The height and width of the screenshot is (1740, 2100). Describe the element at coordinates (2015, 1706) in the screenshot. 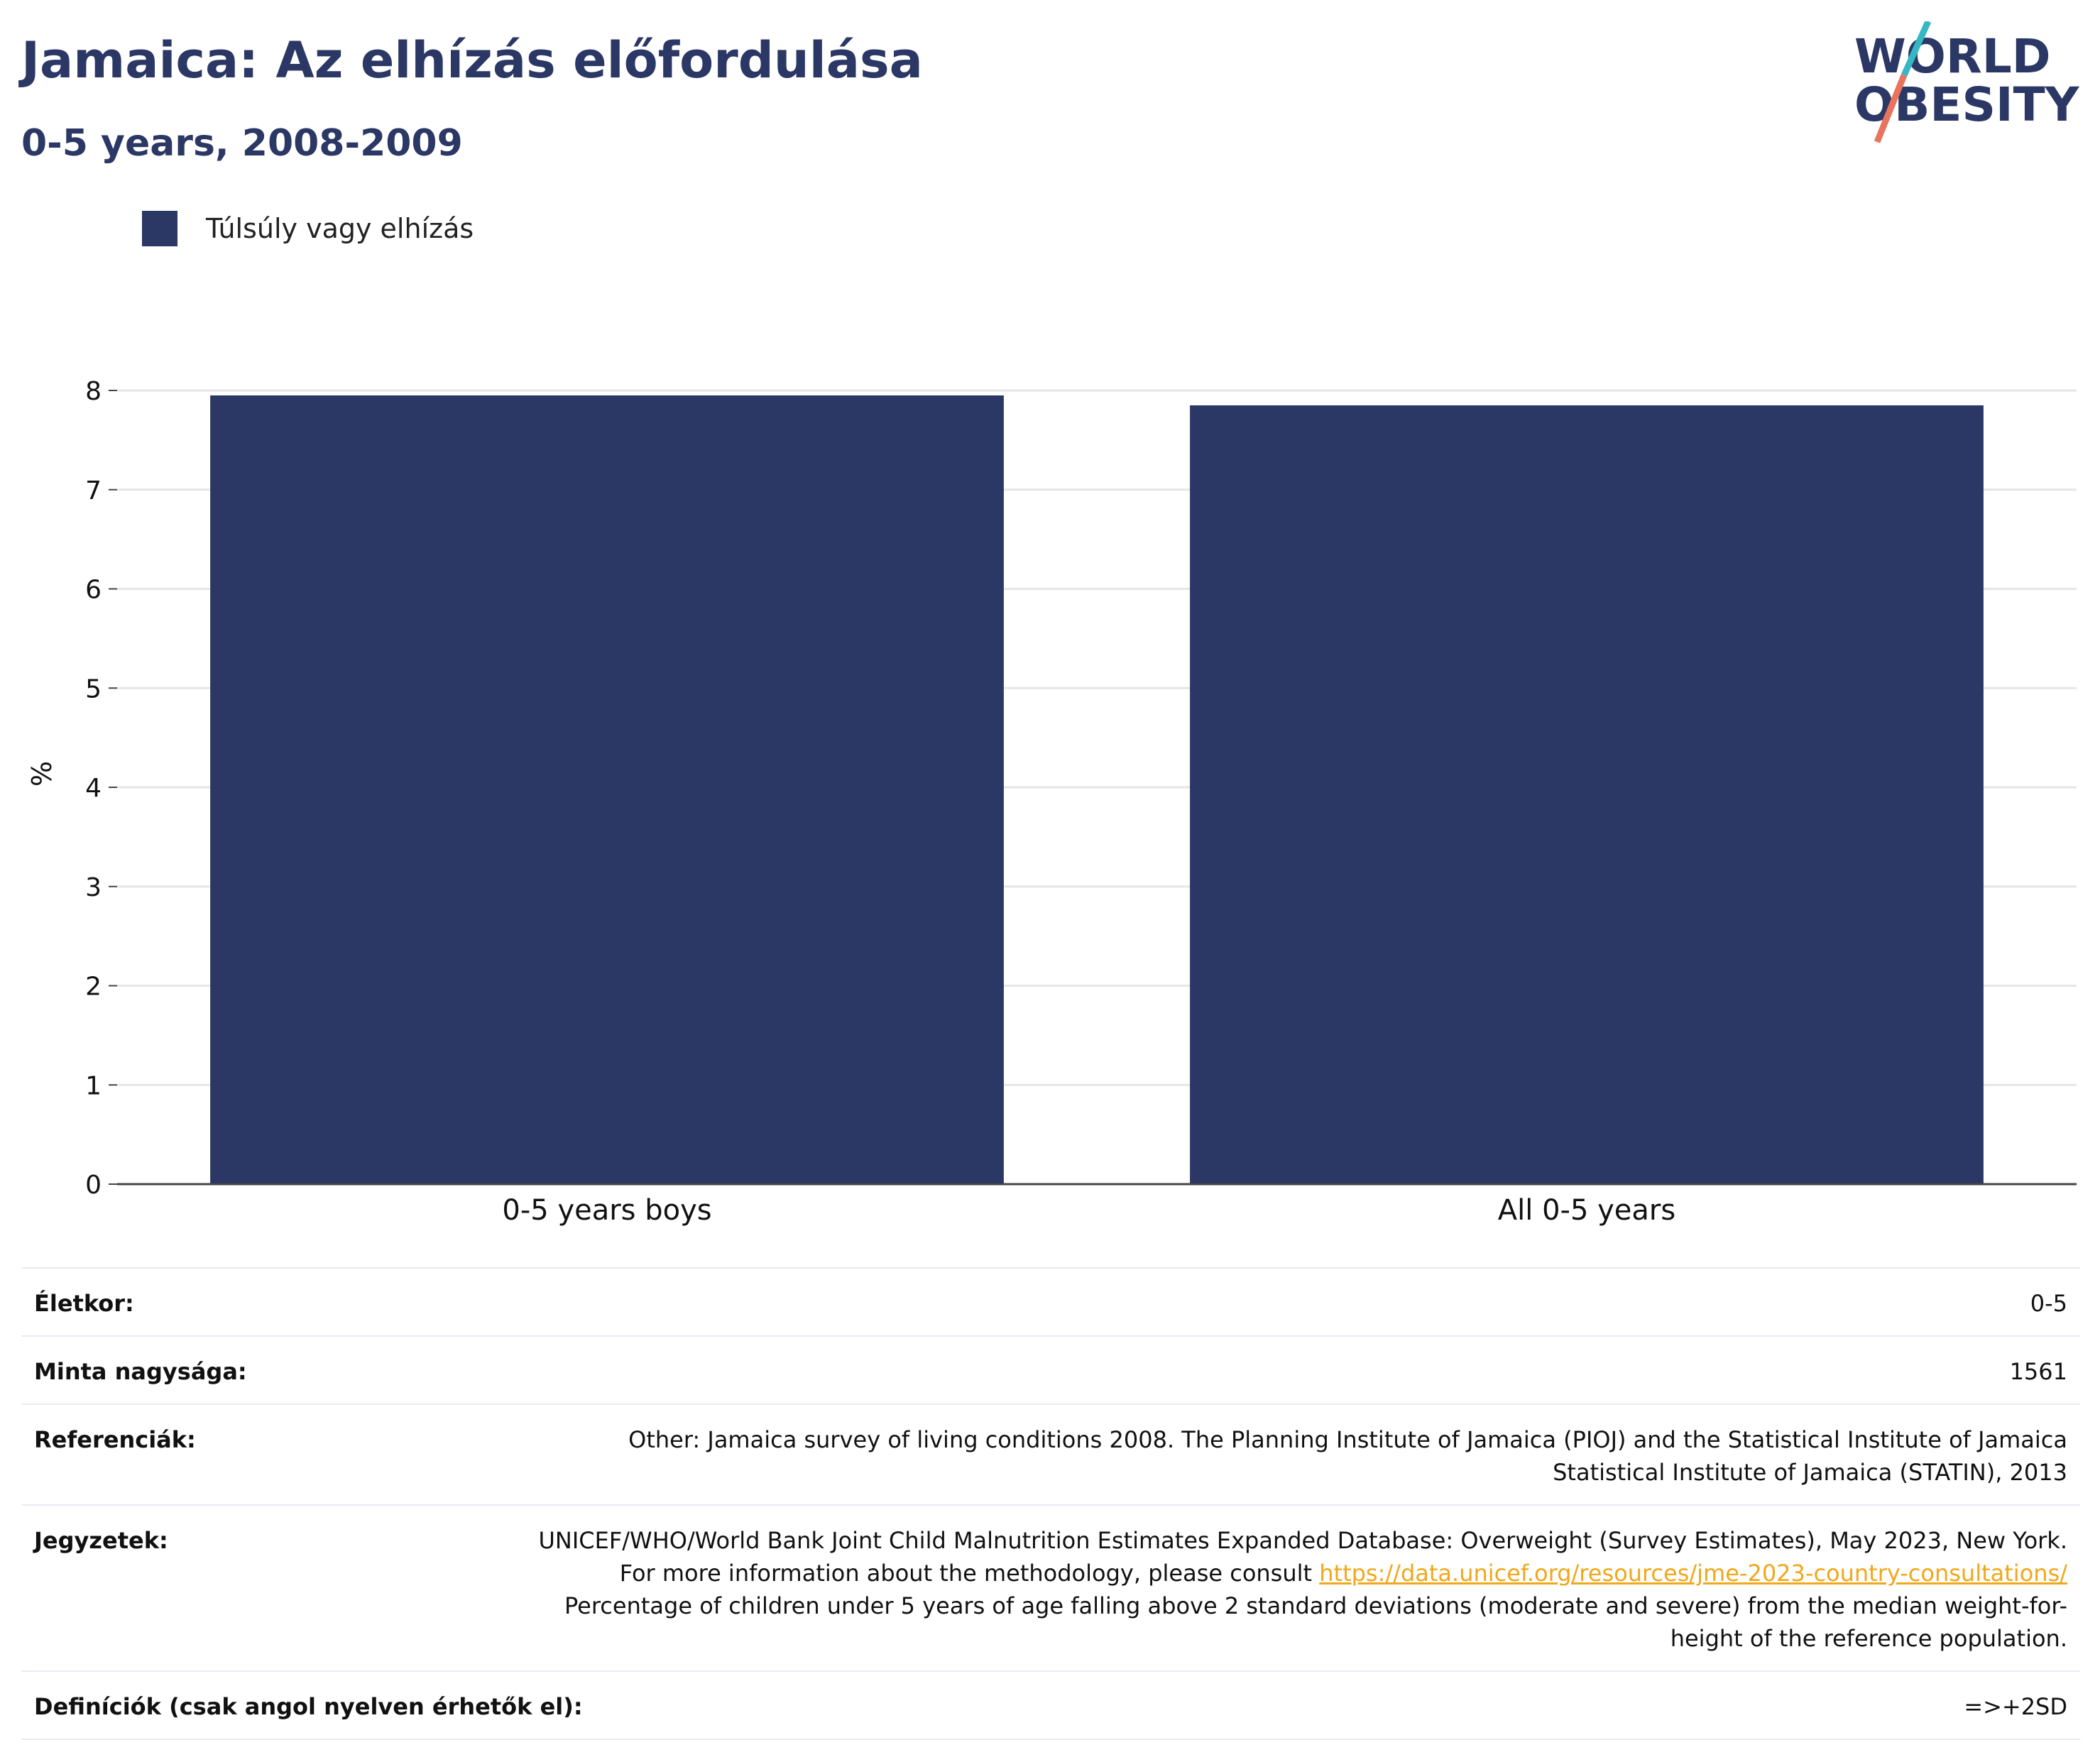

I see `info-value: =>+2SD` at that location.